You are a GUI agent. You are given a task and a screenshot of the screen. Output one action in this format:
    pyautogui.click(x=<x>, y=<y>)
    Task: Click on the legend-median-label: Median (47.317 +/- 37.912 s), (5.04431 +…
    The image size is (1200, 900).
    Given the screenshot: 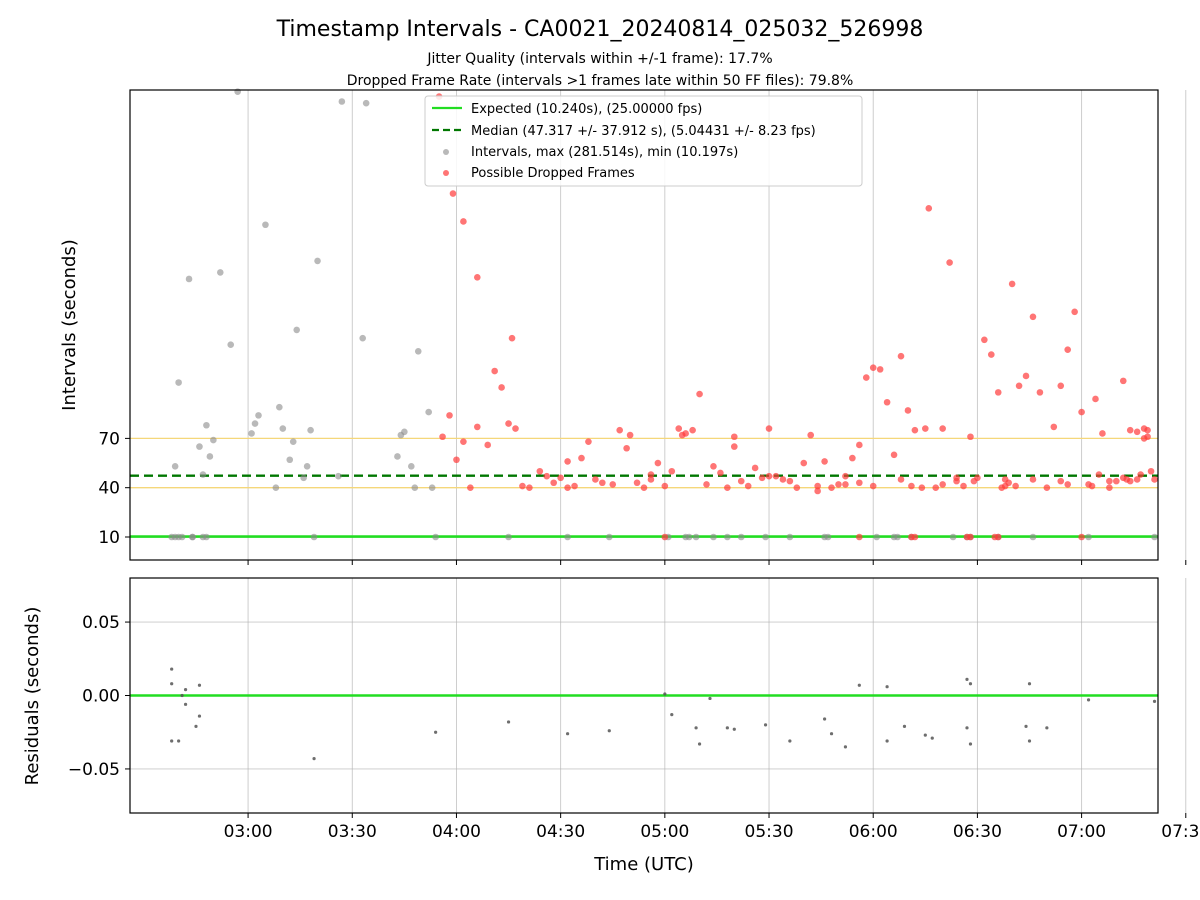 What is the action you would take?
    pyautogui.click(x=643, y=131)
    